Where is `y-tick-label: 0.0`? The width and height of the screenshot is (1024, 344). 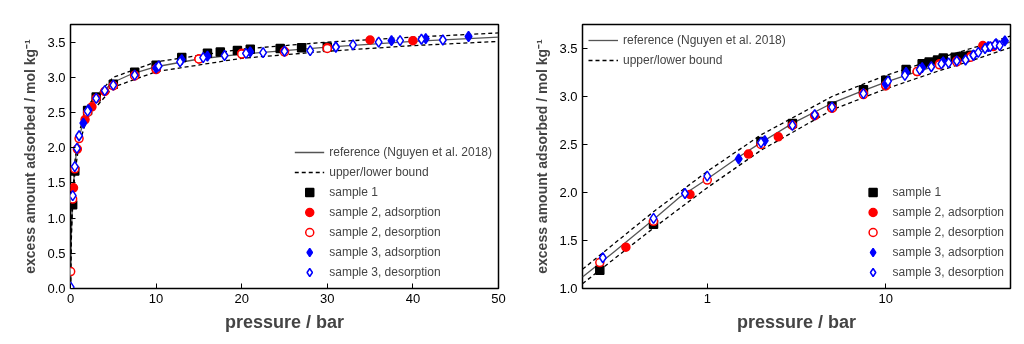 y-tick-label: 0.0 is located at coordinates (56, 288).